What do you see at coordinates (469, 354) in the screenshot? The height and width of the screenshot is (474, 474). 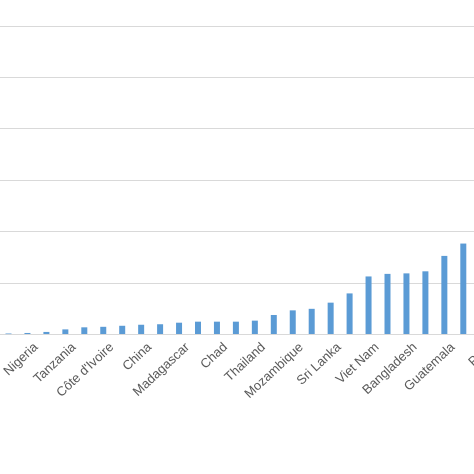 I see `category-label: Peru` at bounding box center [469, 354].